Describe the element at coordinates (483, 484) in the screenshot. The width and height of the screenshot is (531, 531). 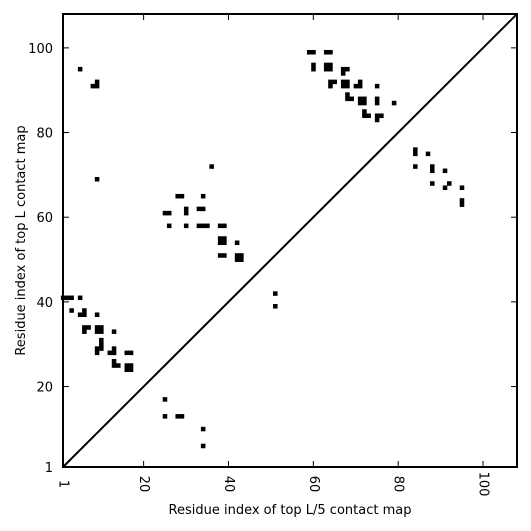
I see `x-tick-label: 100` at that location.